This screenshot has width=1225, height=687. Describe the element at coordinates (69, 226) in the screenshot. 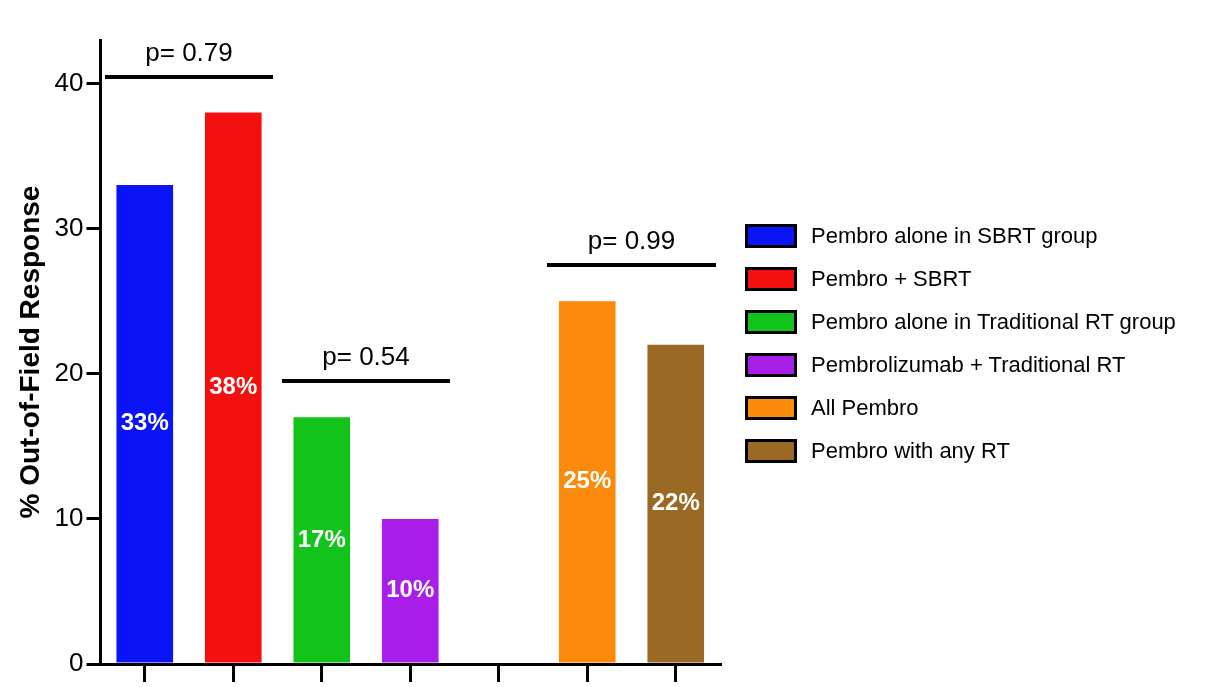

I see `y-tick-label: 30` at that location.